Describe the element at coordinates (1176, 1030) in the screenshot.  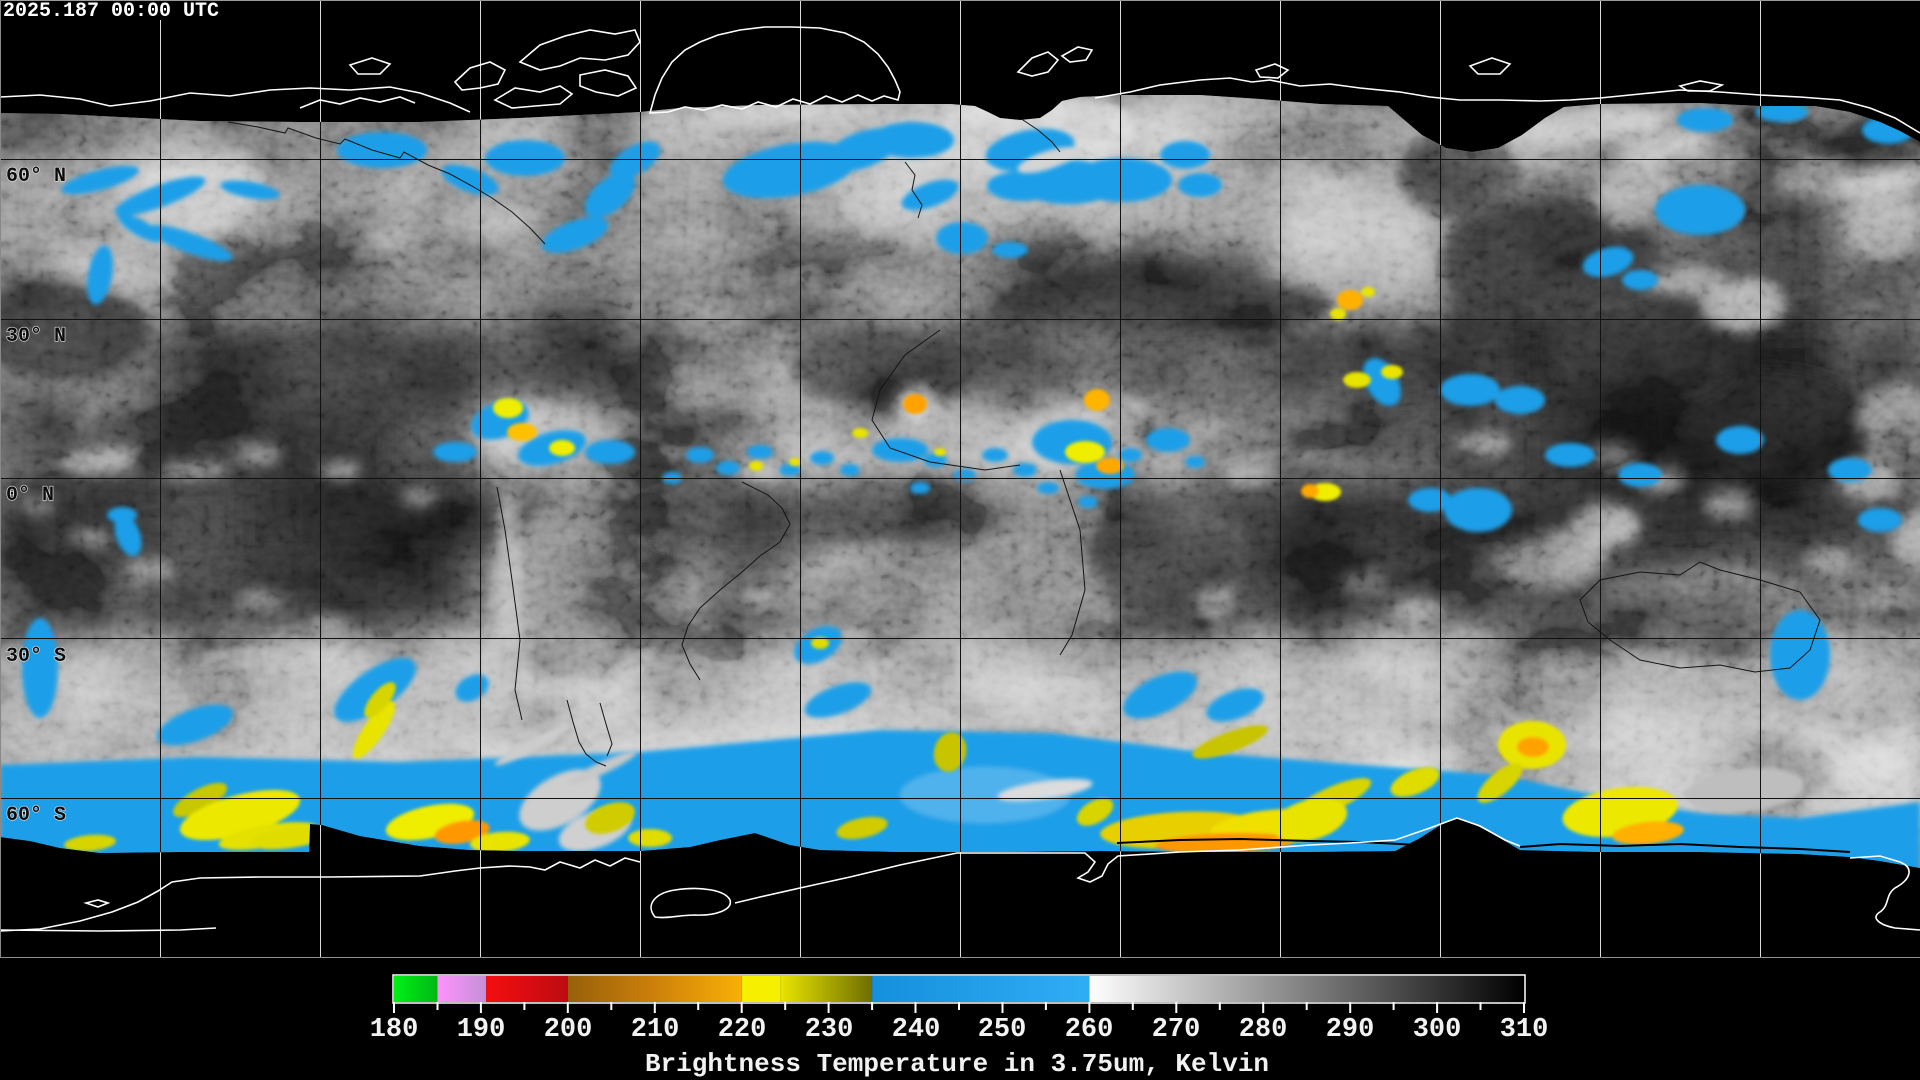
I see `svg-text: 270` at that location.